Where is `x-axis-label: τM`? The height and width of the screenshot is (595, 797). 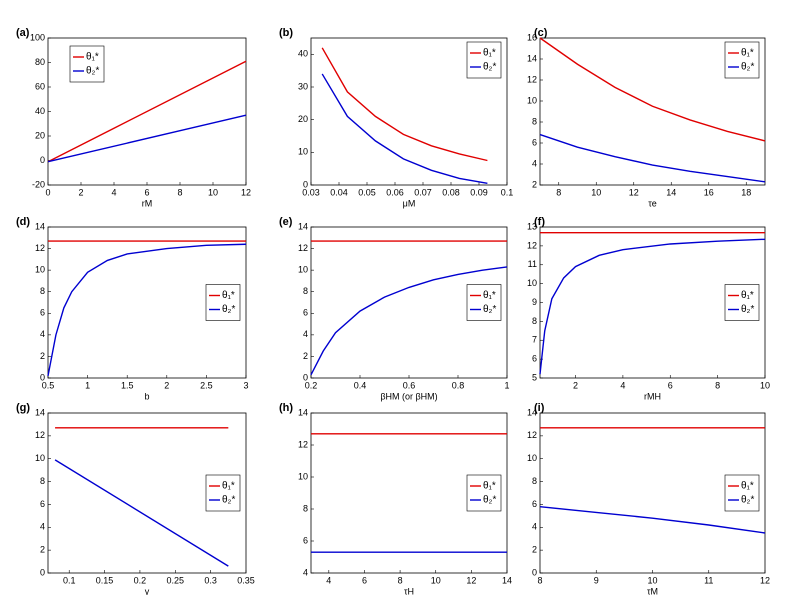 x-axis-label: τM is located at coordinates (652, 590).